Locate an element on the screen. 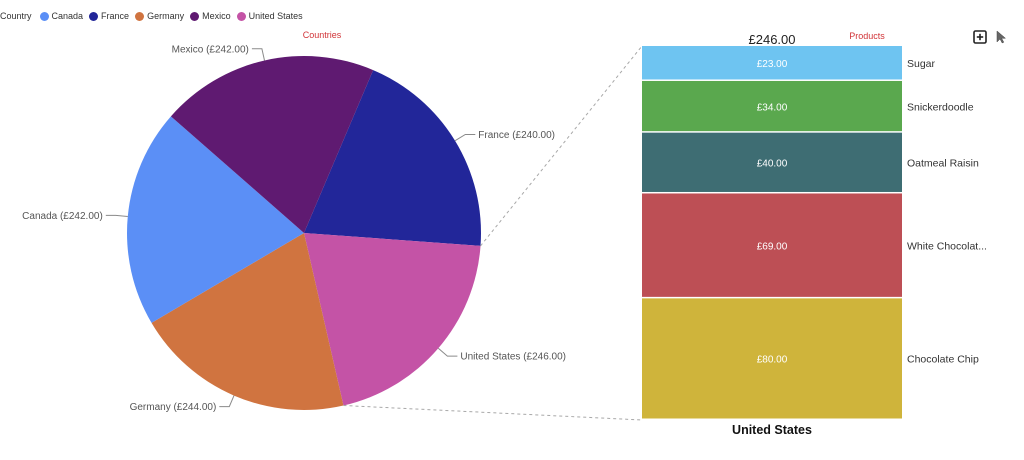  legend-item: United States is located at coordinates (269, 16).